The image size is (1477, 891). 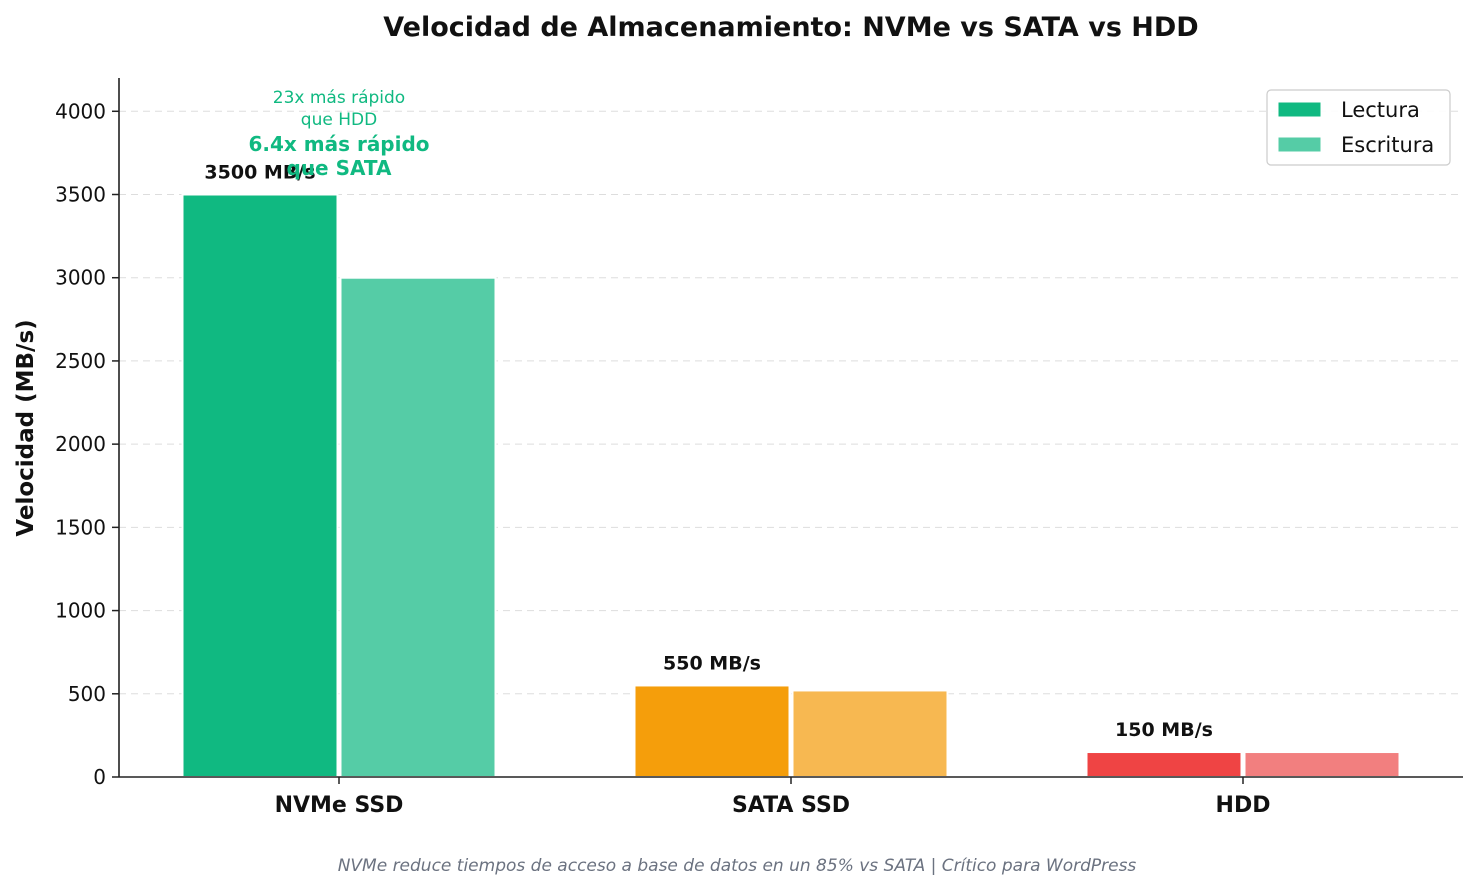 I want to click on value-label: 3500 MB/s, so click(x=259, y=173).